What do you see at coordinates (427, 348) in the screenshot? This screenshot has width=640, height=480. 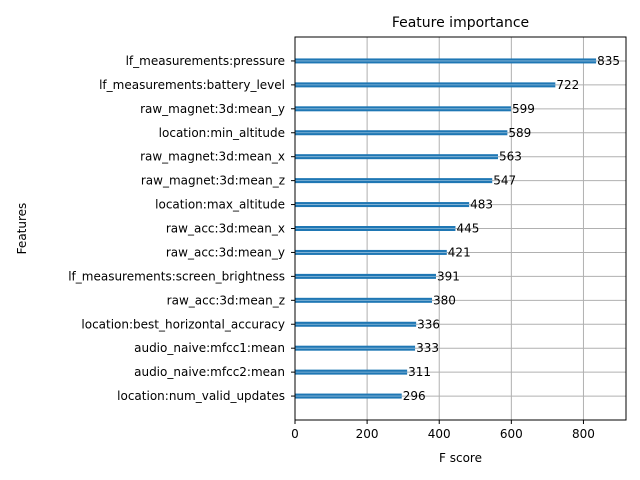 I see `bar-value-label: 333` at bounding box center [427, 348].